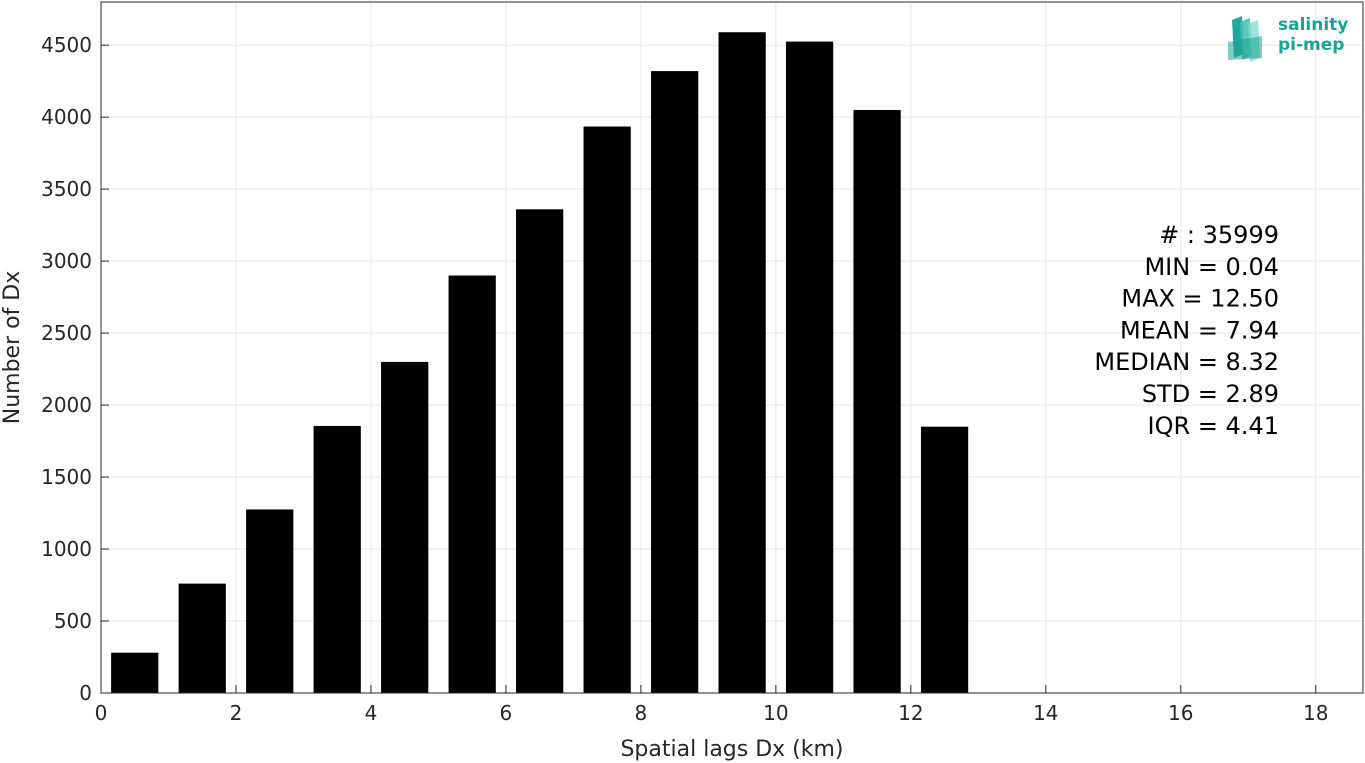 The width and height of the screenshot is (1365, 763). What do you see at coordinates (1210, 394) in the screenshot?
I see `stats-line: STD = 2.89` at bounding box center [1210, 394].